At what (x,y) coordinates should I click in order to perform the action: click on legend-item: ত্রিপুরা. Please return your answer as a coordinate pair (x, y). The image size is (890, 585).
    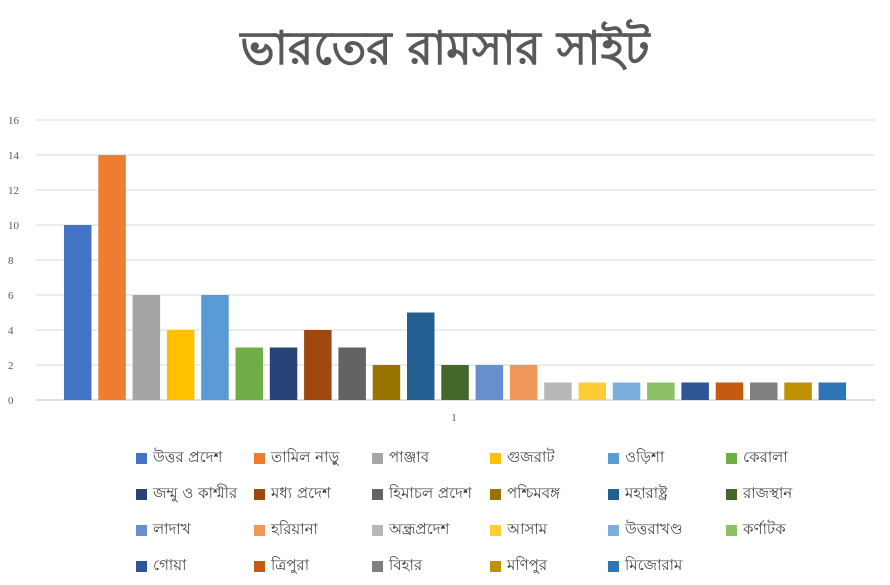
    Looking at the image, I should click on (313, 566).